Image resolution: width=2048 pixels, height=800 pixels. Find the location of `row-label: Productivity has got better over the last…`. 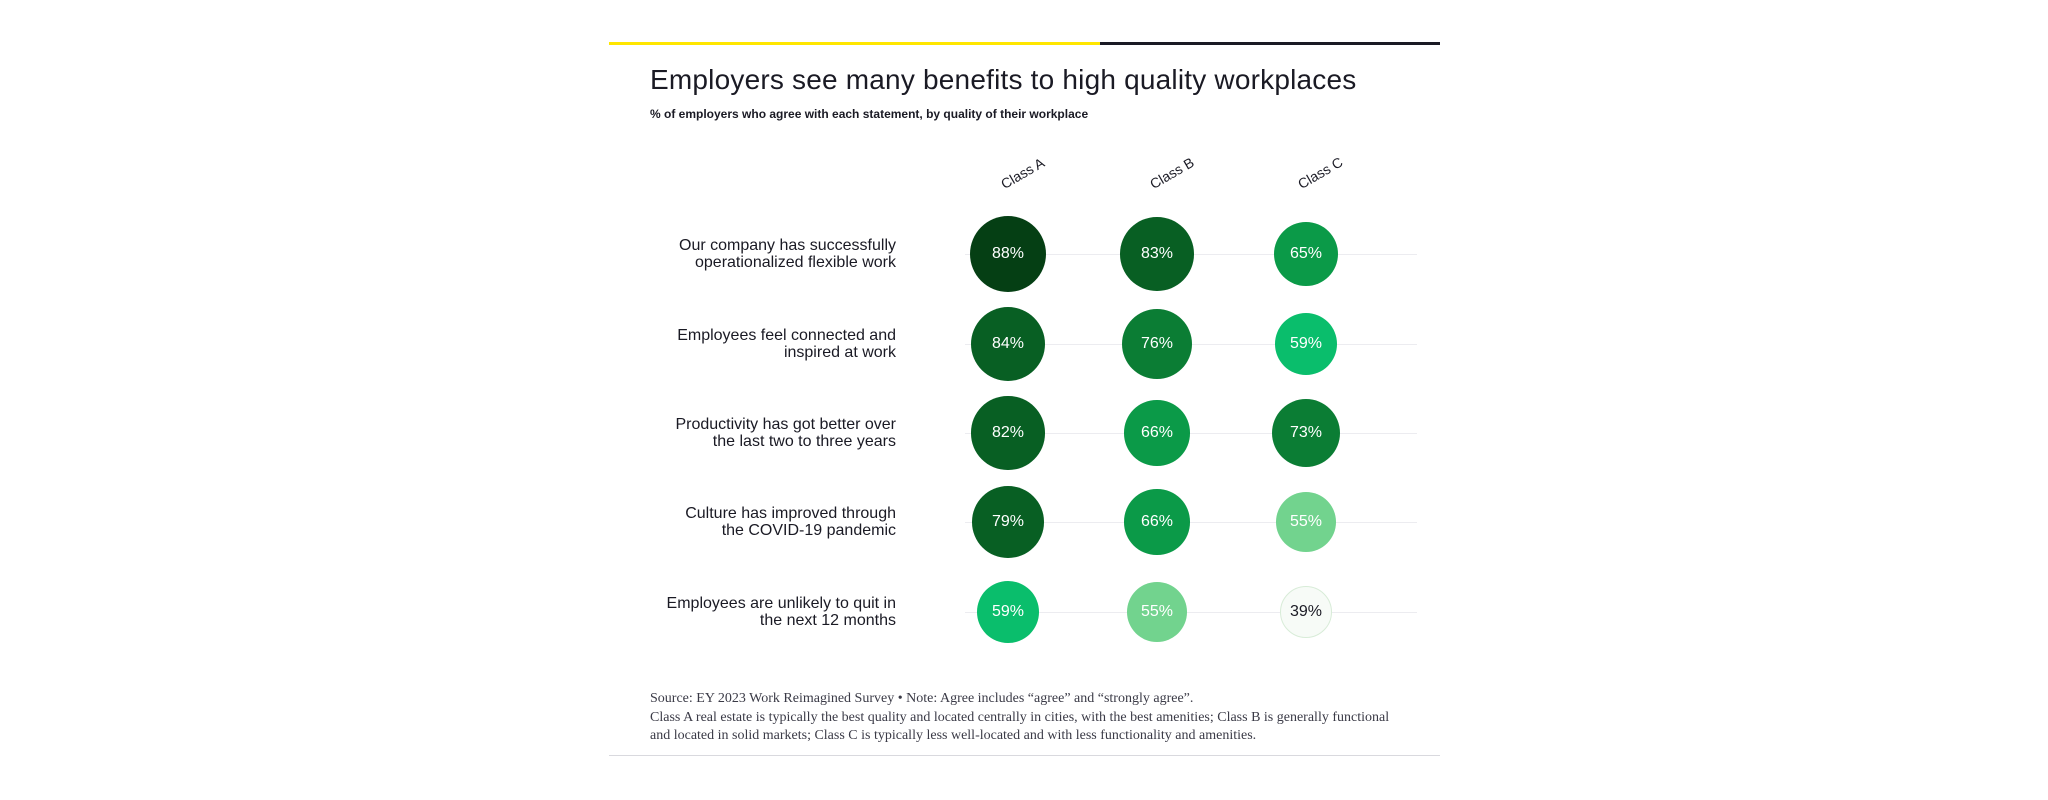

row-label: Productivity has got better over the last… is located at coordinates (766, 433).